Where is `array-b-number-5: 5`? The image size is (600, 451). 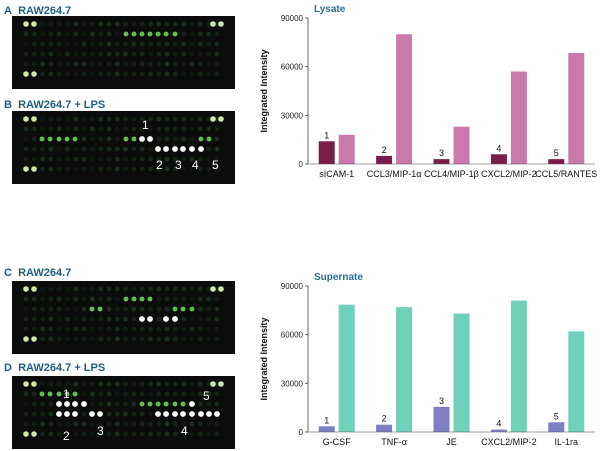
array-b-number-5: 5 is located at coordinates (215, 165).